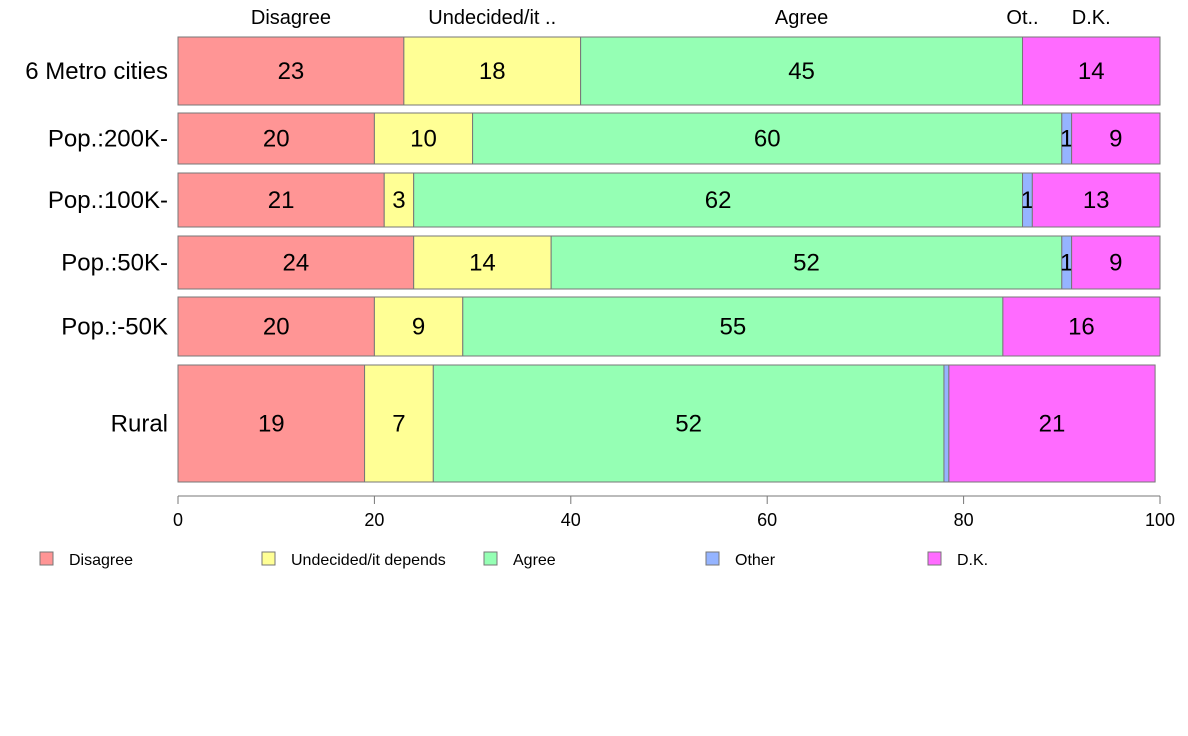  Describe the element at coordinates (96, 71) in the screenshot. I see `row-label-6-metro-cities: 6 Metro cities` at that location.